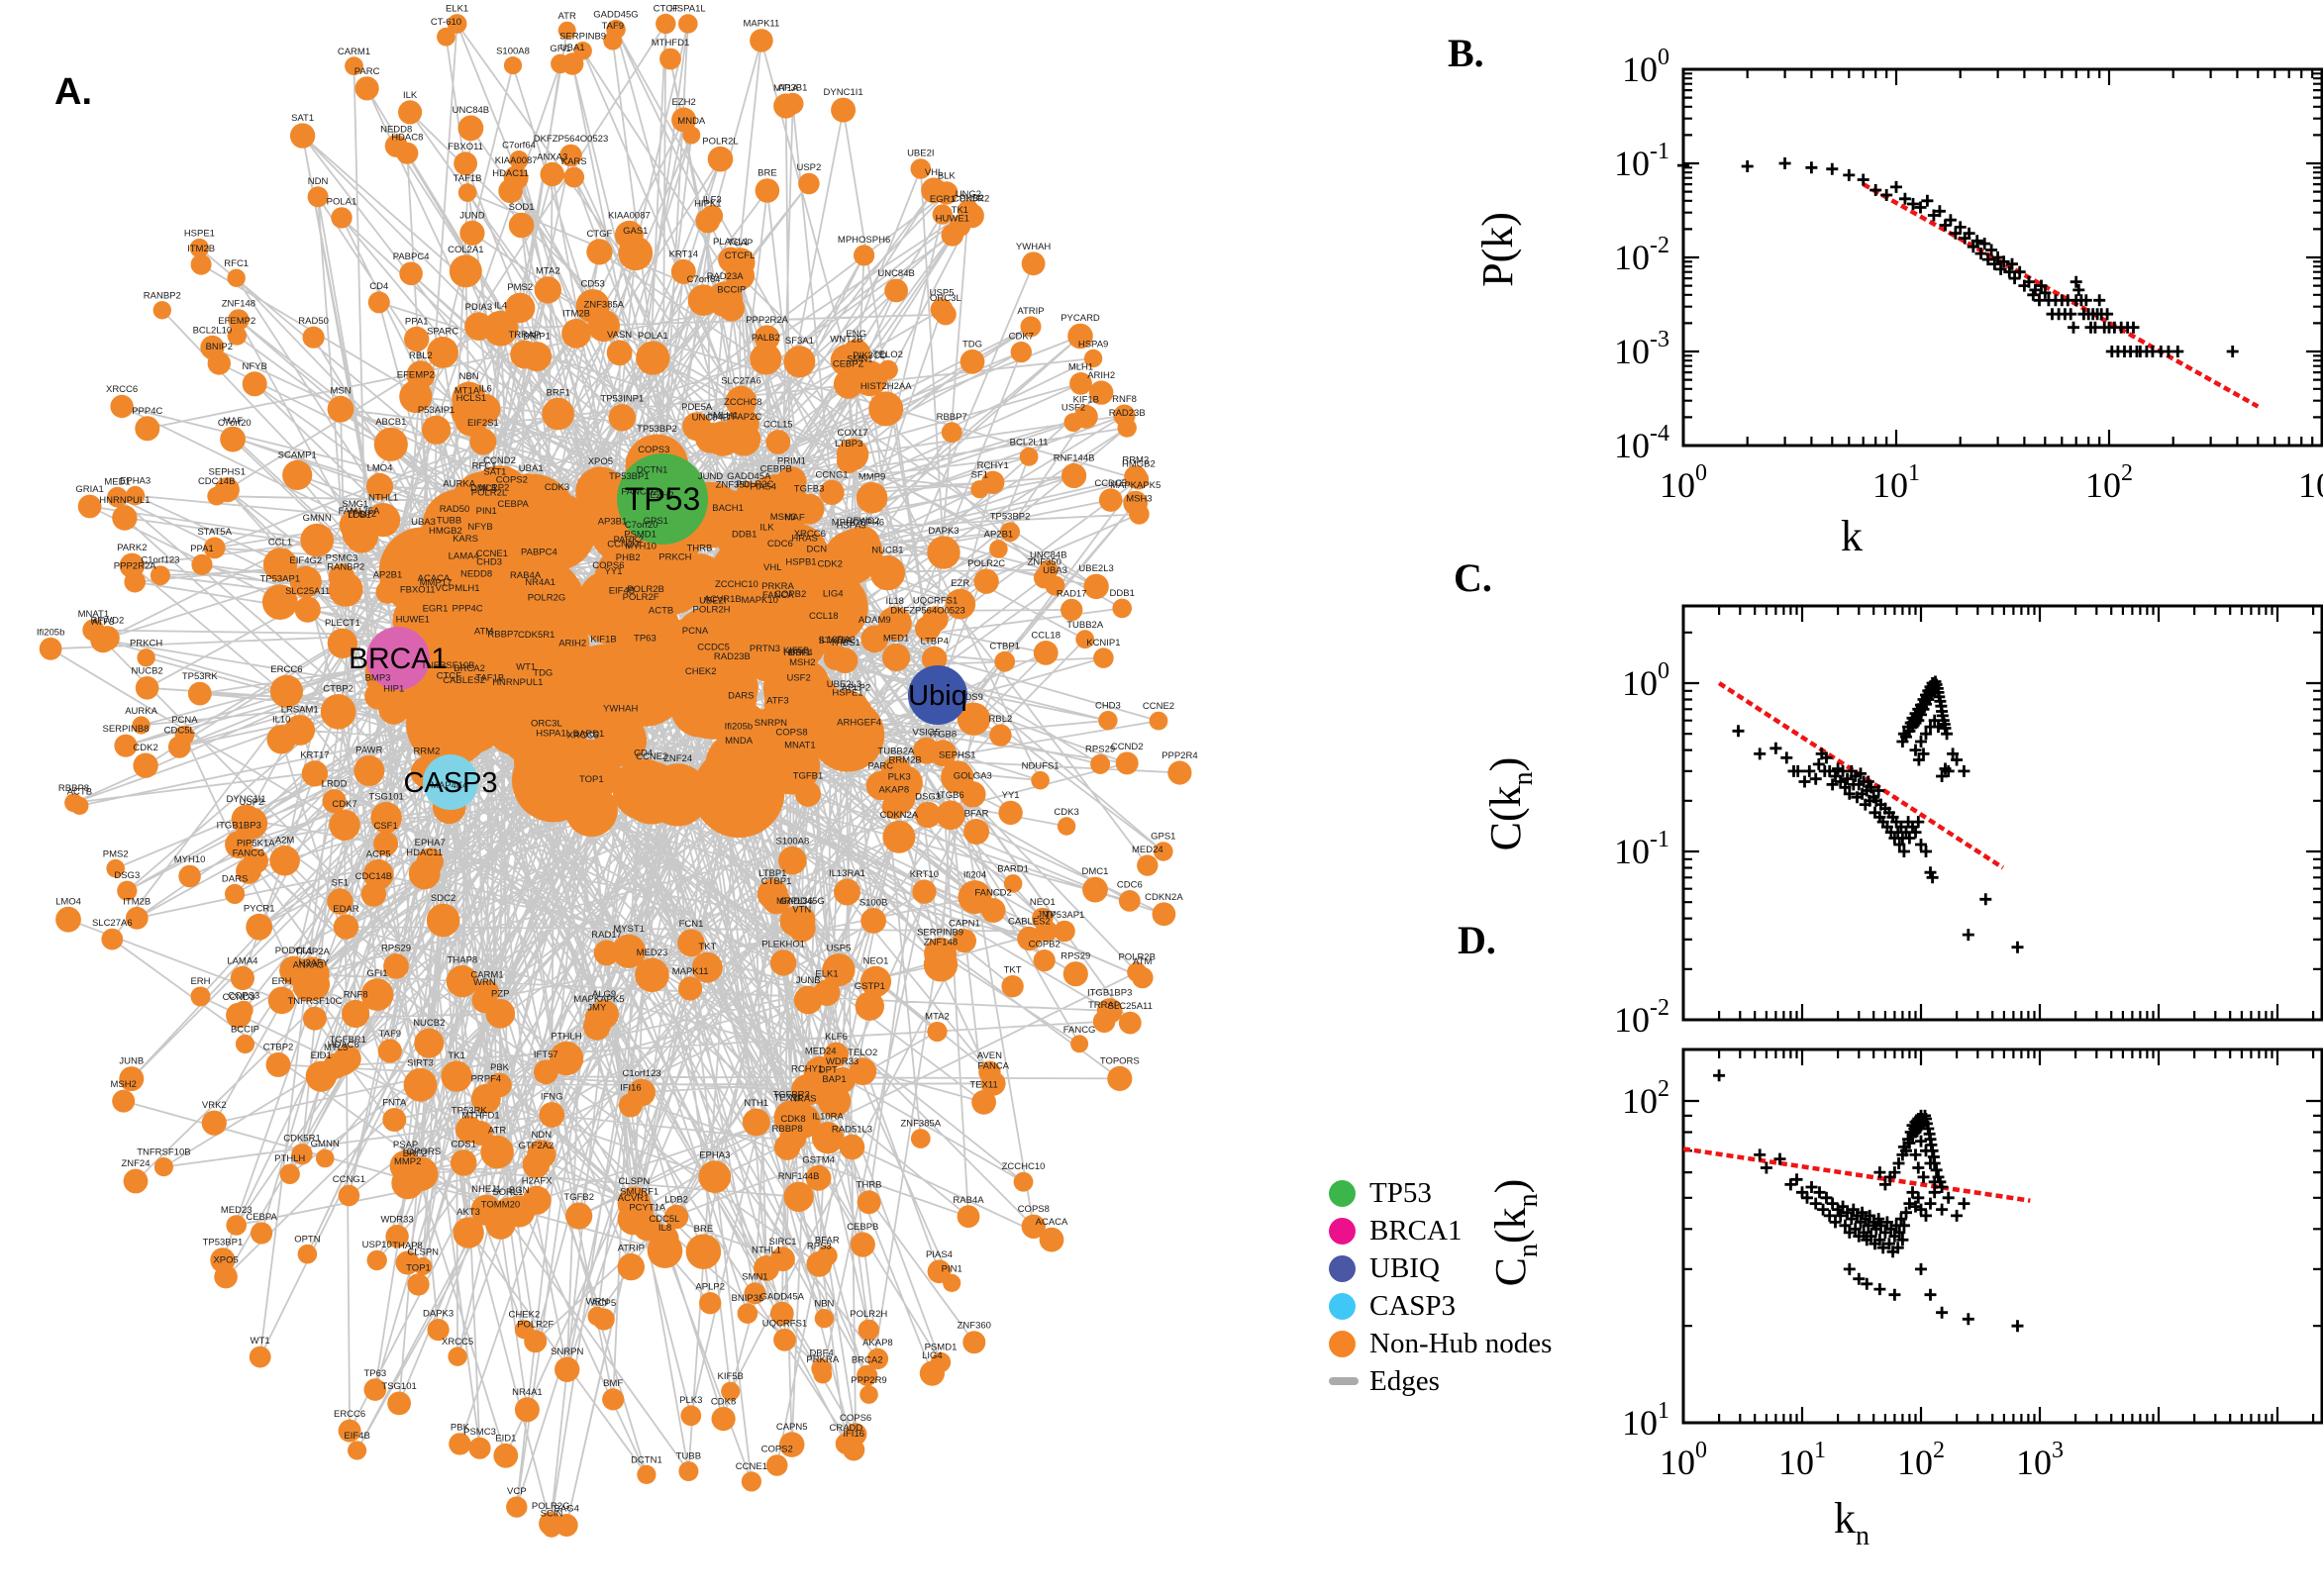  What do you see at coordinates (621, 709) in the screenshot?
I see `network-node-label: YWHAH` at bounding box center [621, 709].